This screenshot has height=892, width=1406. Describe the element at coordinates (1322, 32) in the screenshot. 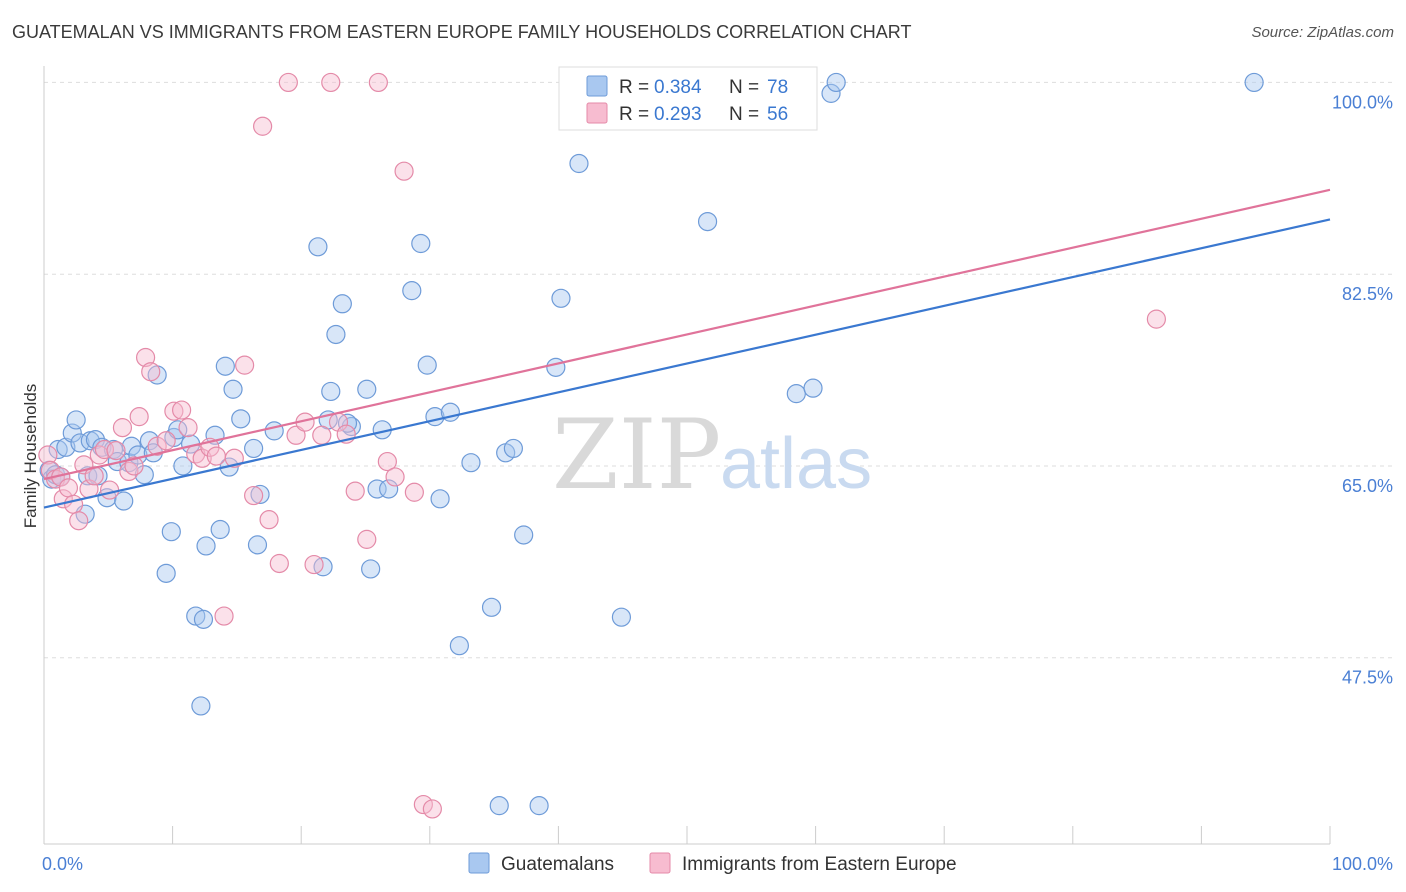

I see `chart-source: Source: ZipAtlas.com` at that location.